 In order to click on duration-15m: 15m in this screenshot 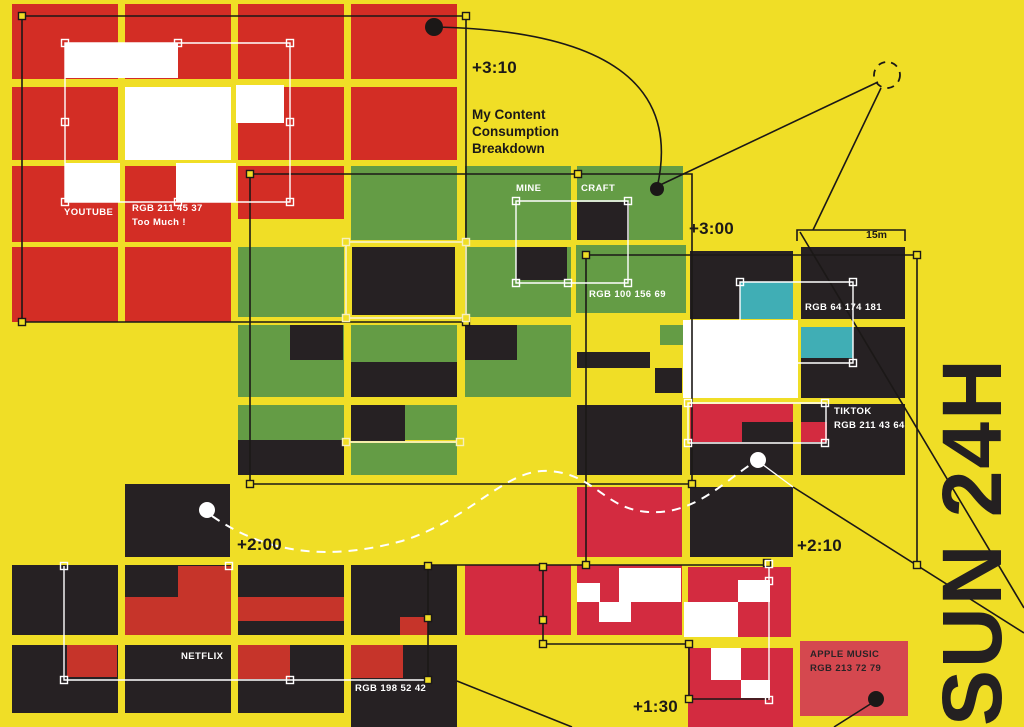, I will do `click(877, 235)`.